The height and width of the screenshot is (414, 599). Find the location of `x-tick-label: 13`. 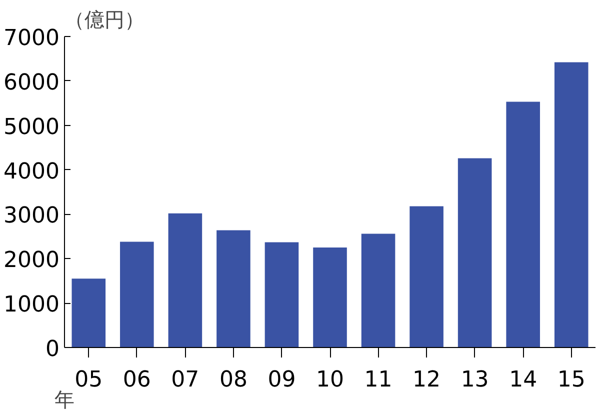

x-tick-label: 13 is located at coordinates (474, 380).